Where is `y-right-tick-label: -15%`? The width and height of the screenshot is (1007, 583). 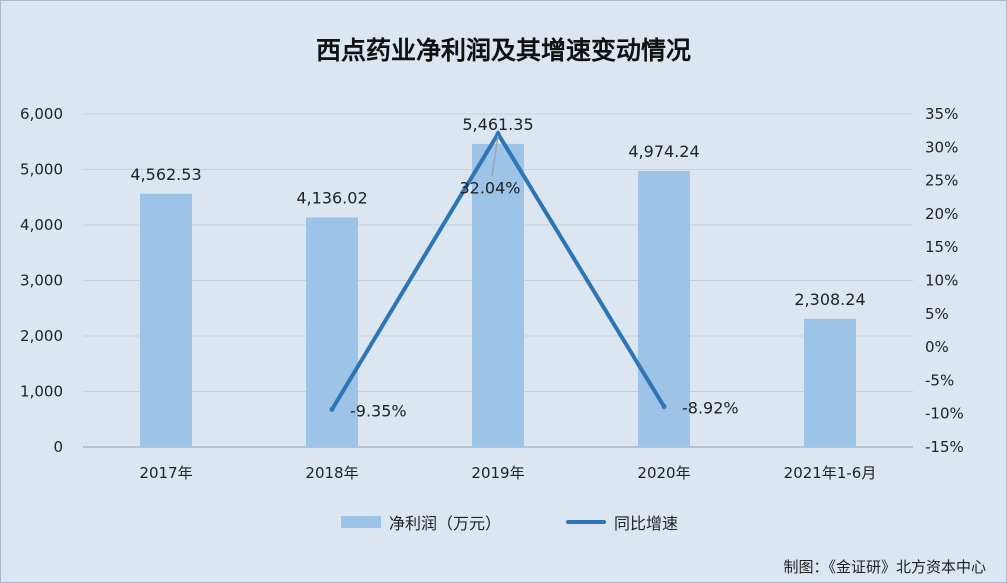
y-right-tick-label: -15% is located at coordinates (944, 447).